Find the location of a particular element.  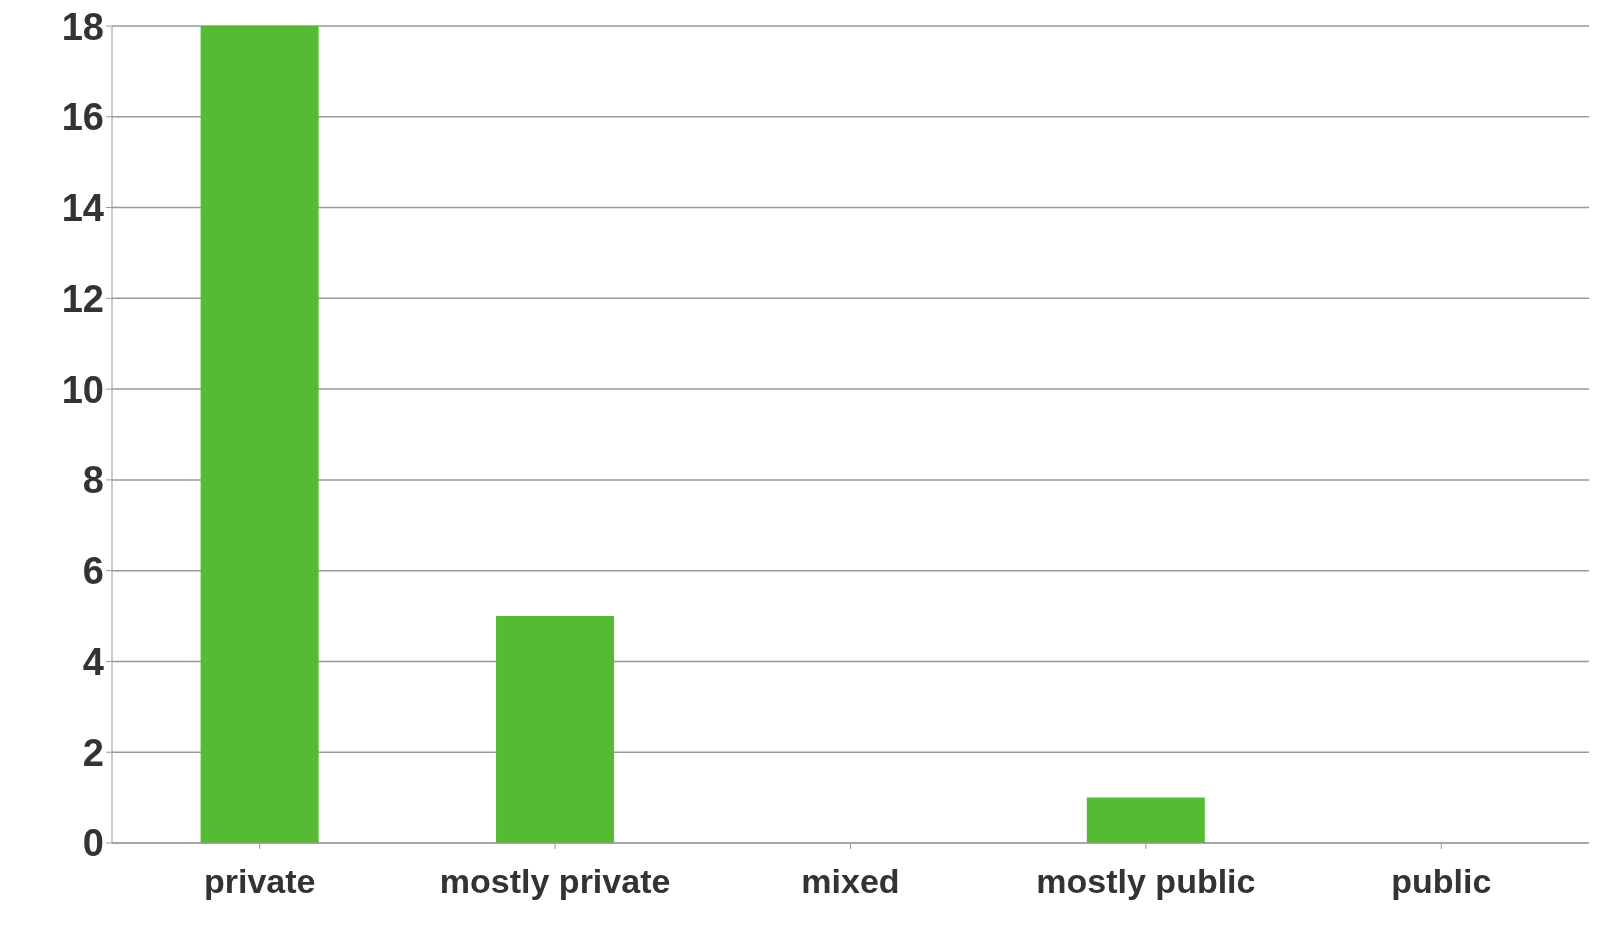

x-tick-label: mostly private is located at coordinates (555, 881).